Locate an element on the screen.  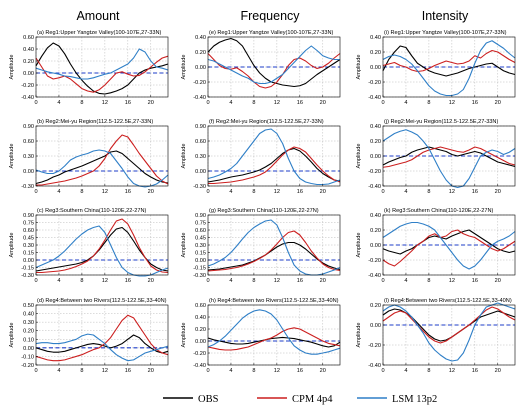
y-tick-label: -0.15 is located at coordinates (199, 269).